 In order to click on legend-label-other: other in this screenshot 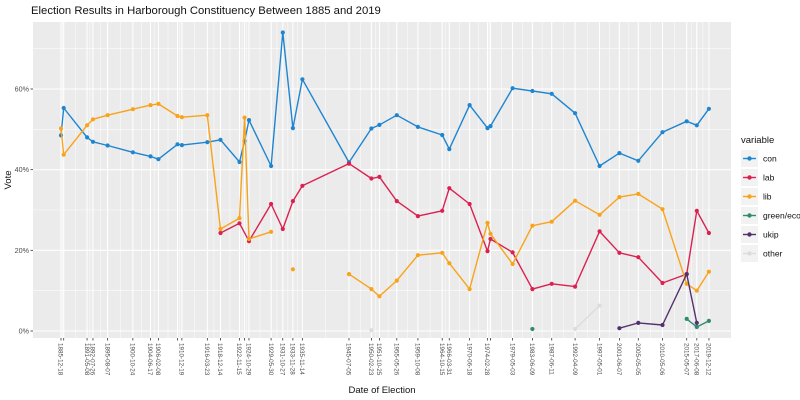, I will do `click(773, 254)`.